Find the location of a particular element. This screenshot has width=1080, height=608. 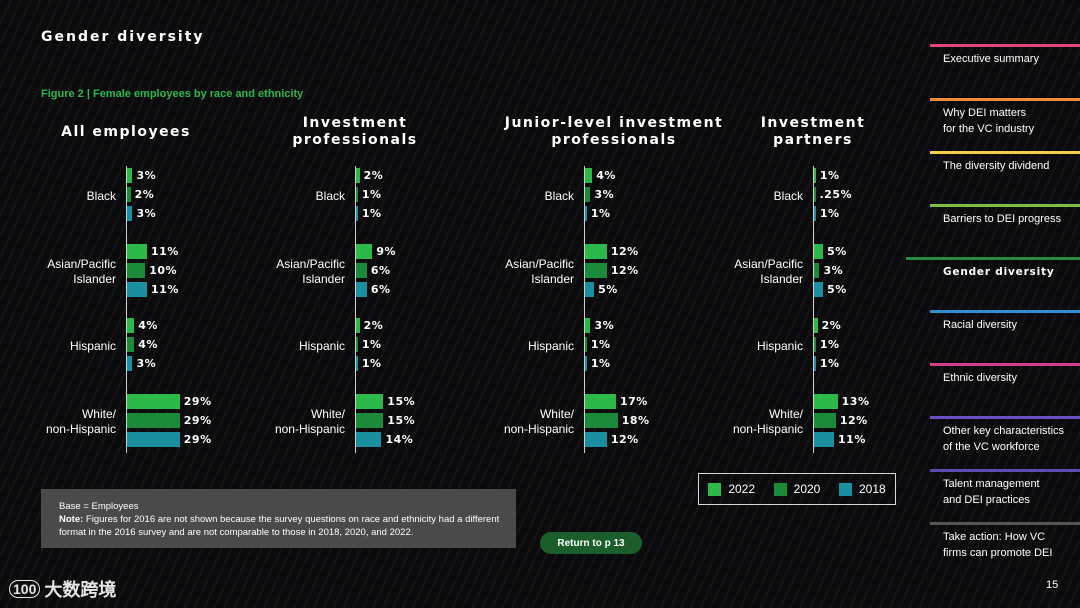

legend-label-2020: 2020 is located at coordinates (807, 489).